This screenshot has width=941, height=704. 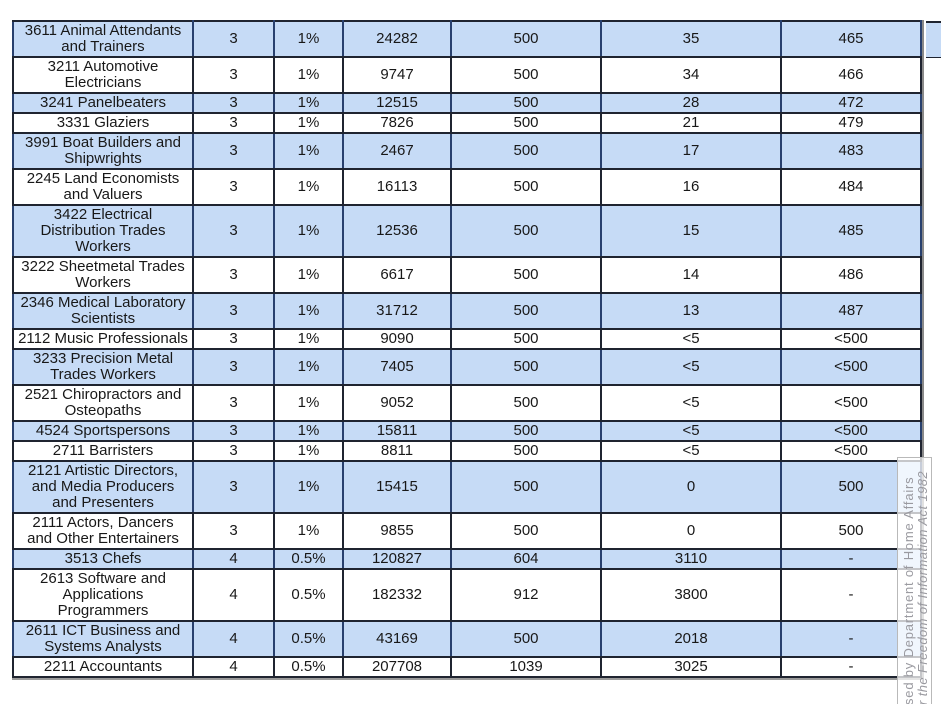 What do you see at coordinates (103, 403) in the screenshot?
I see `occupation-cell: 2521 Chiropractors and Osteopaths` at bounding box center [103, 403].